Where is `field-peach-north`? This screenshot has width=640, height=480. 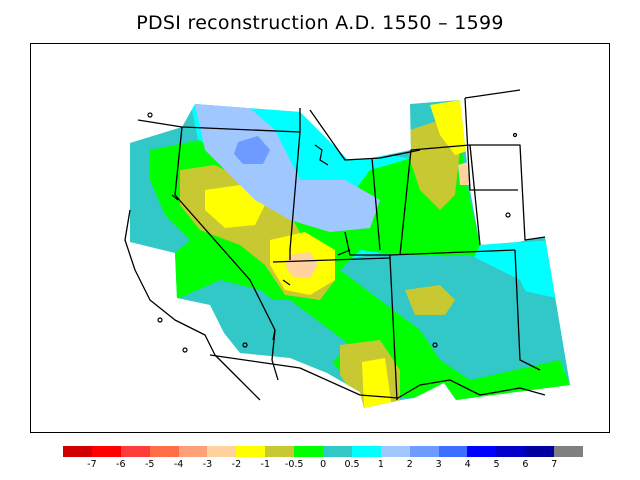 field-peach-north is located at coordinates (464, 173).